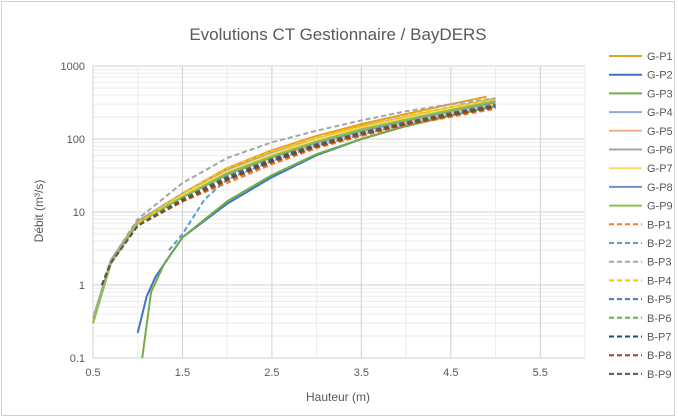 Image resolution: width=678 pixels, height=419 pixels. What do you see at coordinates (182, 373) in the screenshot?
I see `x-tick-label: 1.5` at bounding box center [182, 373].